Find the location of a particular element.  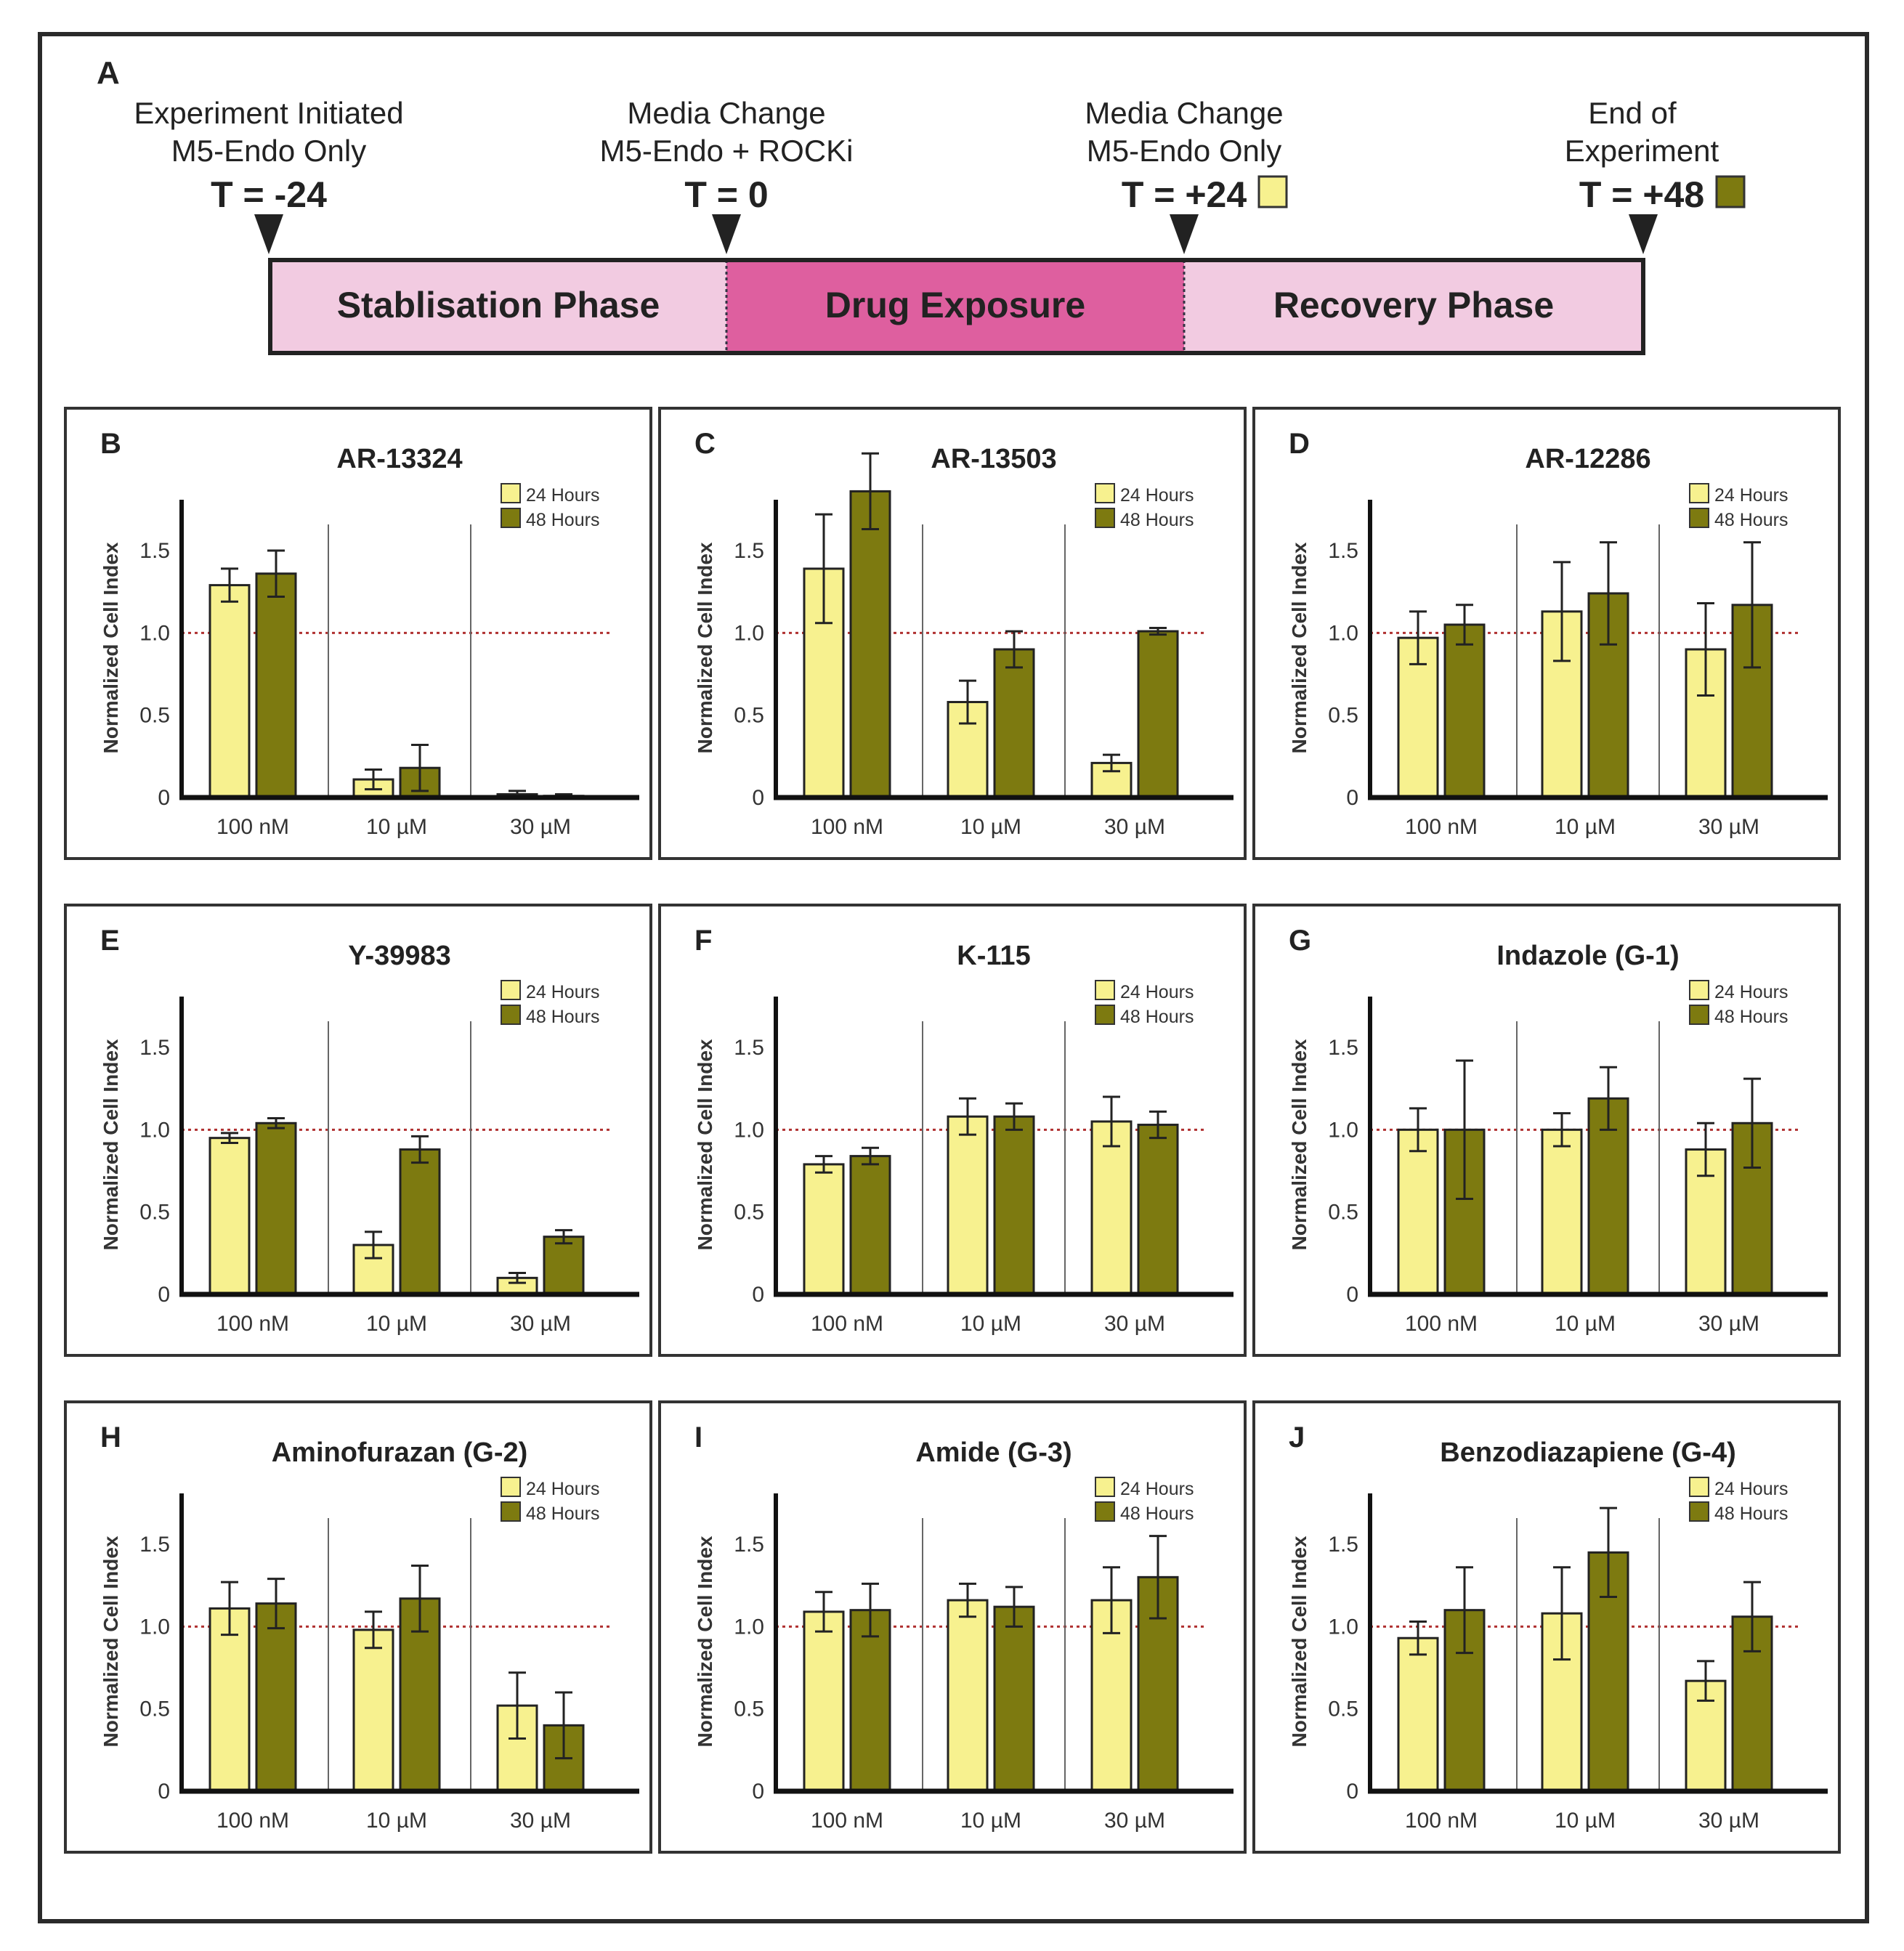

event-0-time: T = -24 is located at coordinates (269, 194).